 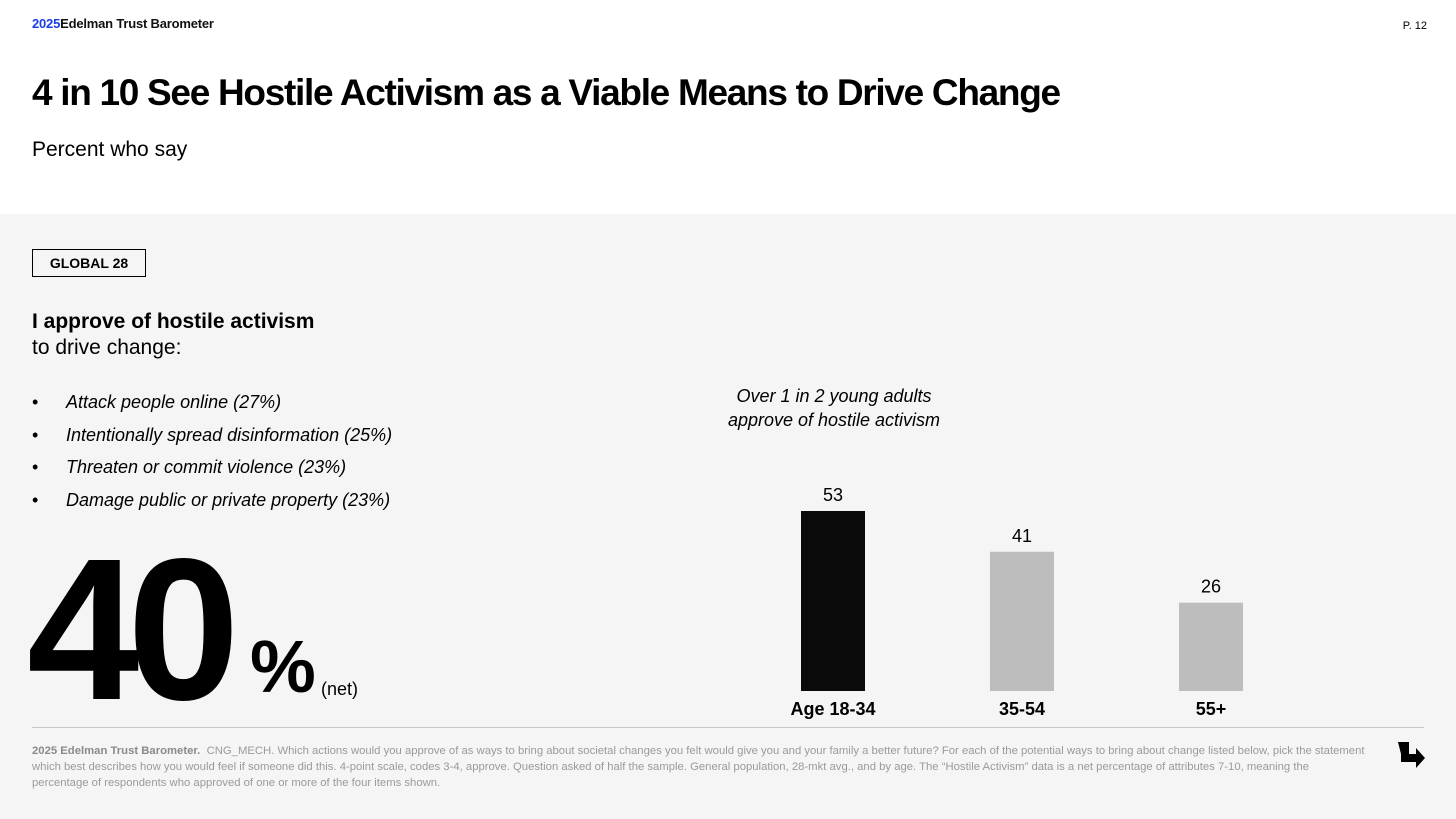 What do you see at coordinates (834, 420) in the screenshot?
I see `annotation-line: approve of hostile activism` at bounding box center [834, 420].